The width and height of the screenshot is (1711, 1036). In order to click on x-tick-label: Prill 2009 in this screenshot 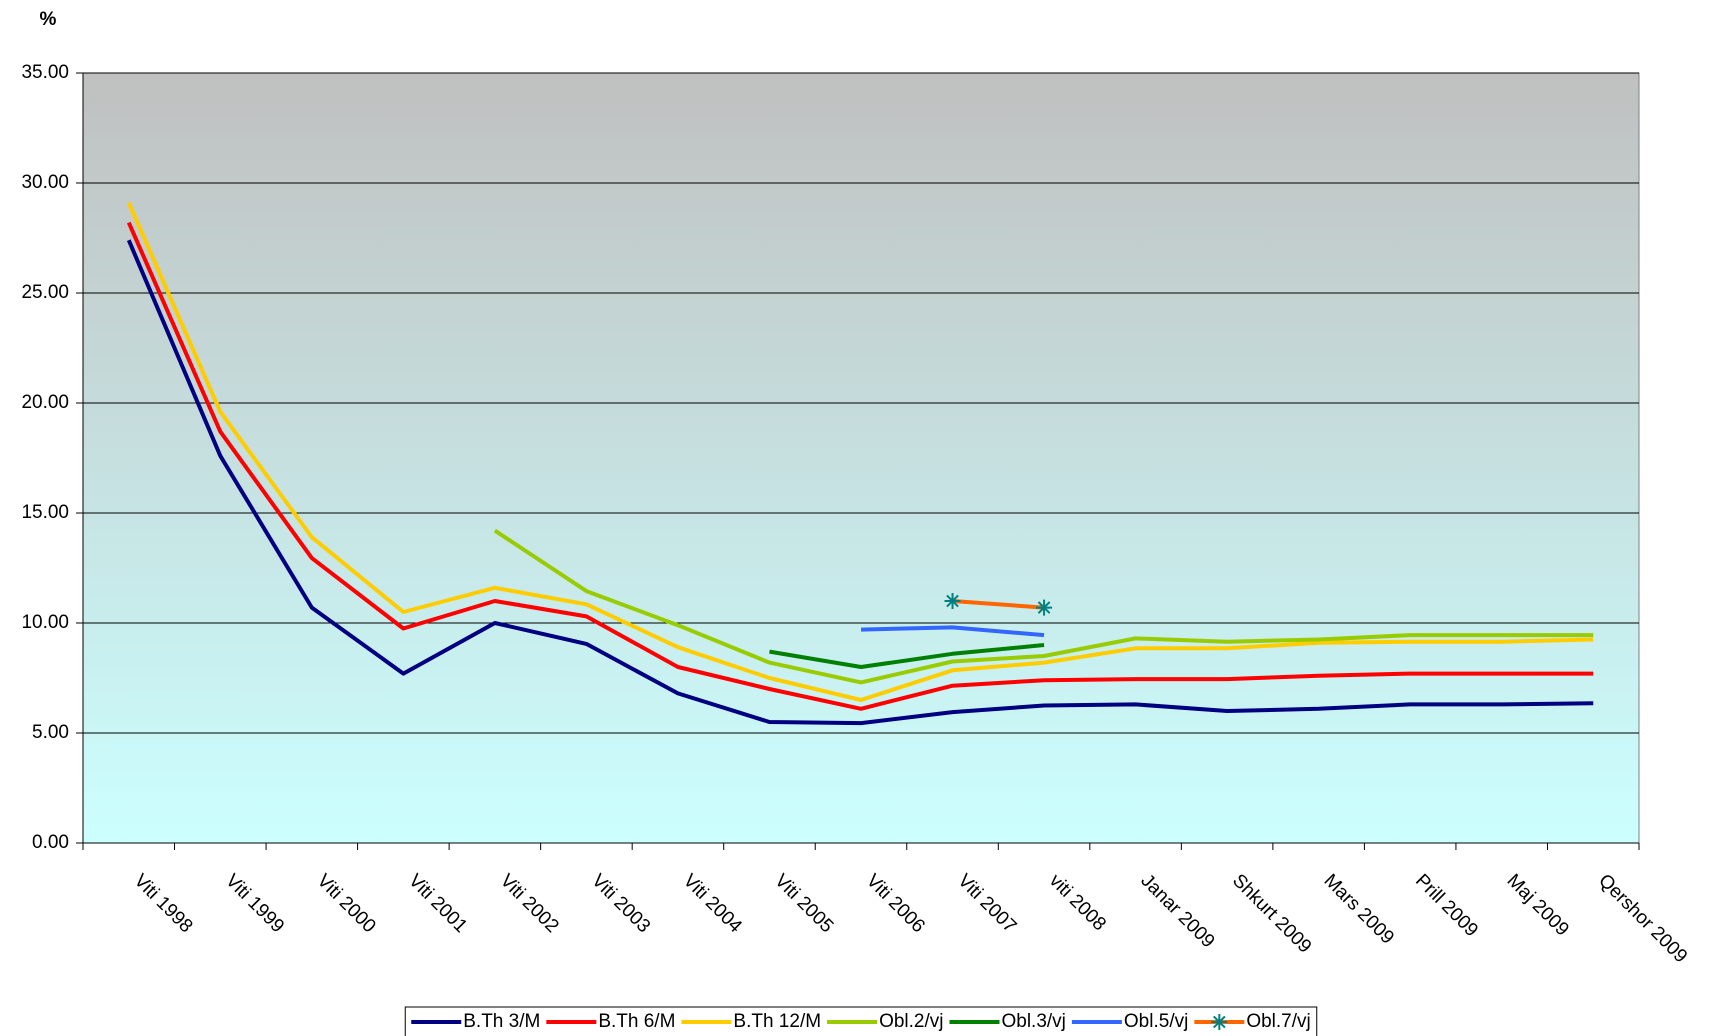, I will do `click(1446, 905)`.